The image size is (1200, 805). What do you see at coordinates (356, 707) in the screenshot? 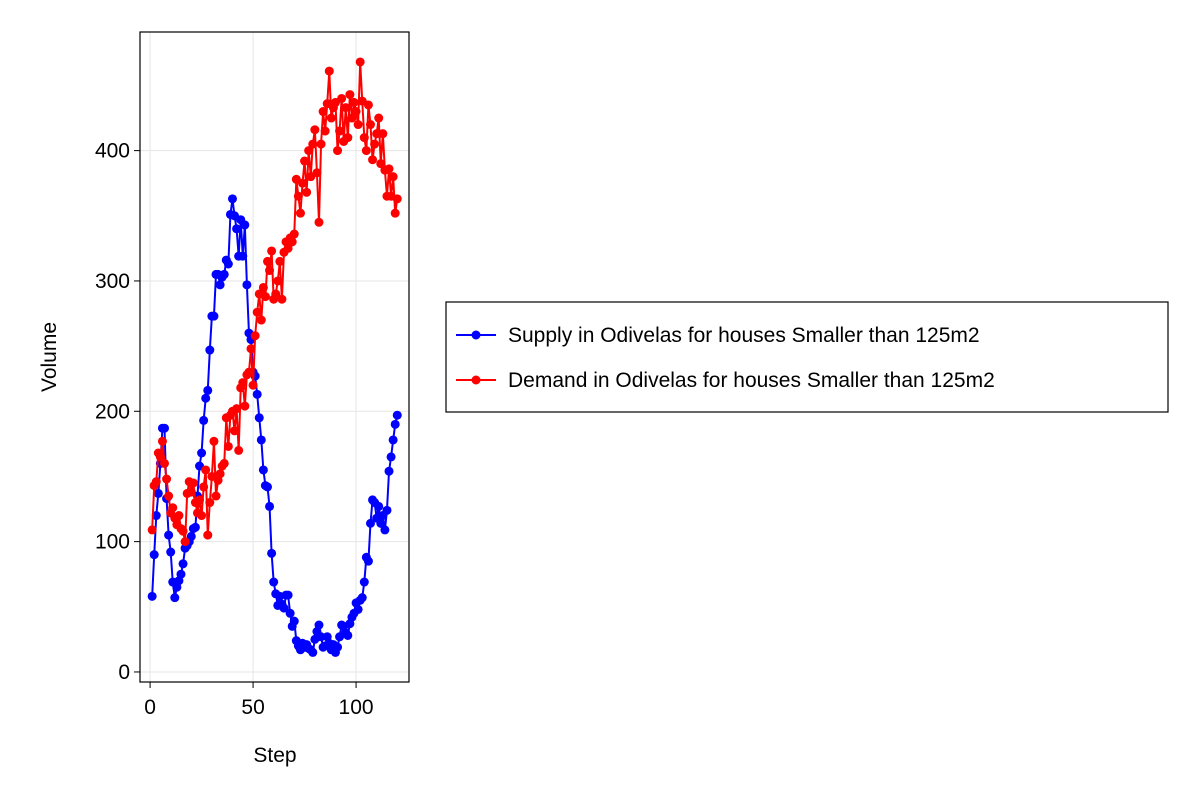
I see `x-tick-label: 100` at bounding box center [356, 707].